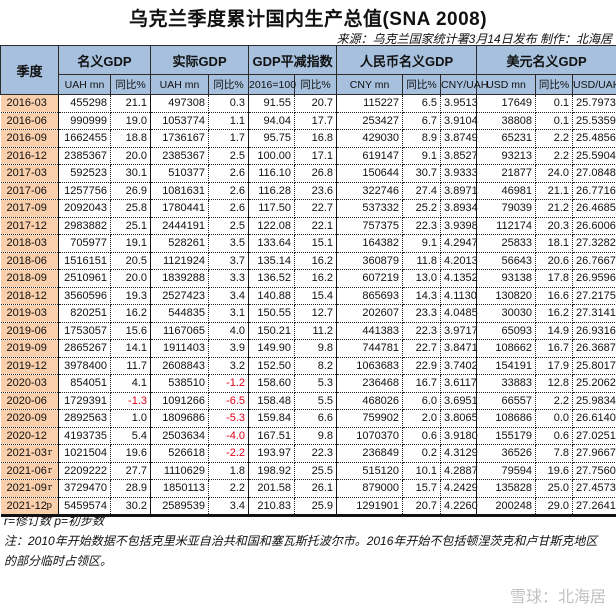  Describe the element at coordinates (459, 331) in the screenshot. I see `value-cell: 3.9717` at that location.